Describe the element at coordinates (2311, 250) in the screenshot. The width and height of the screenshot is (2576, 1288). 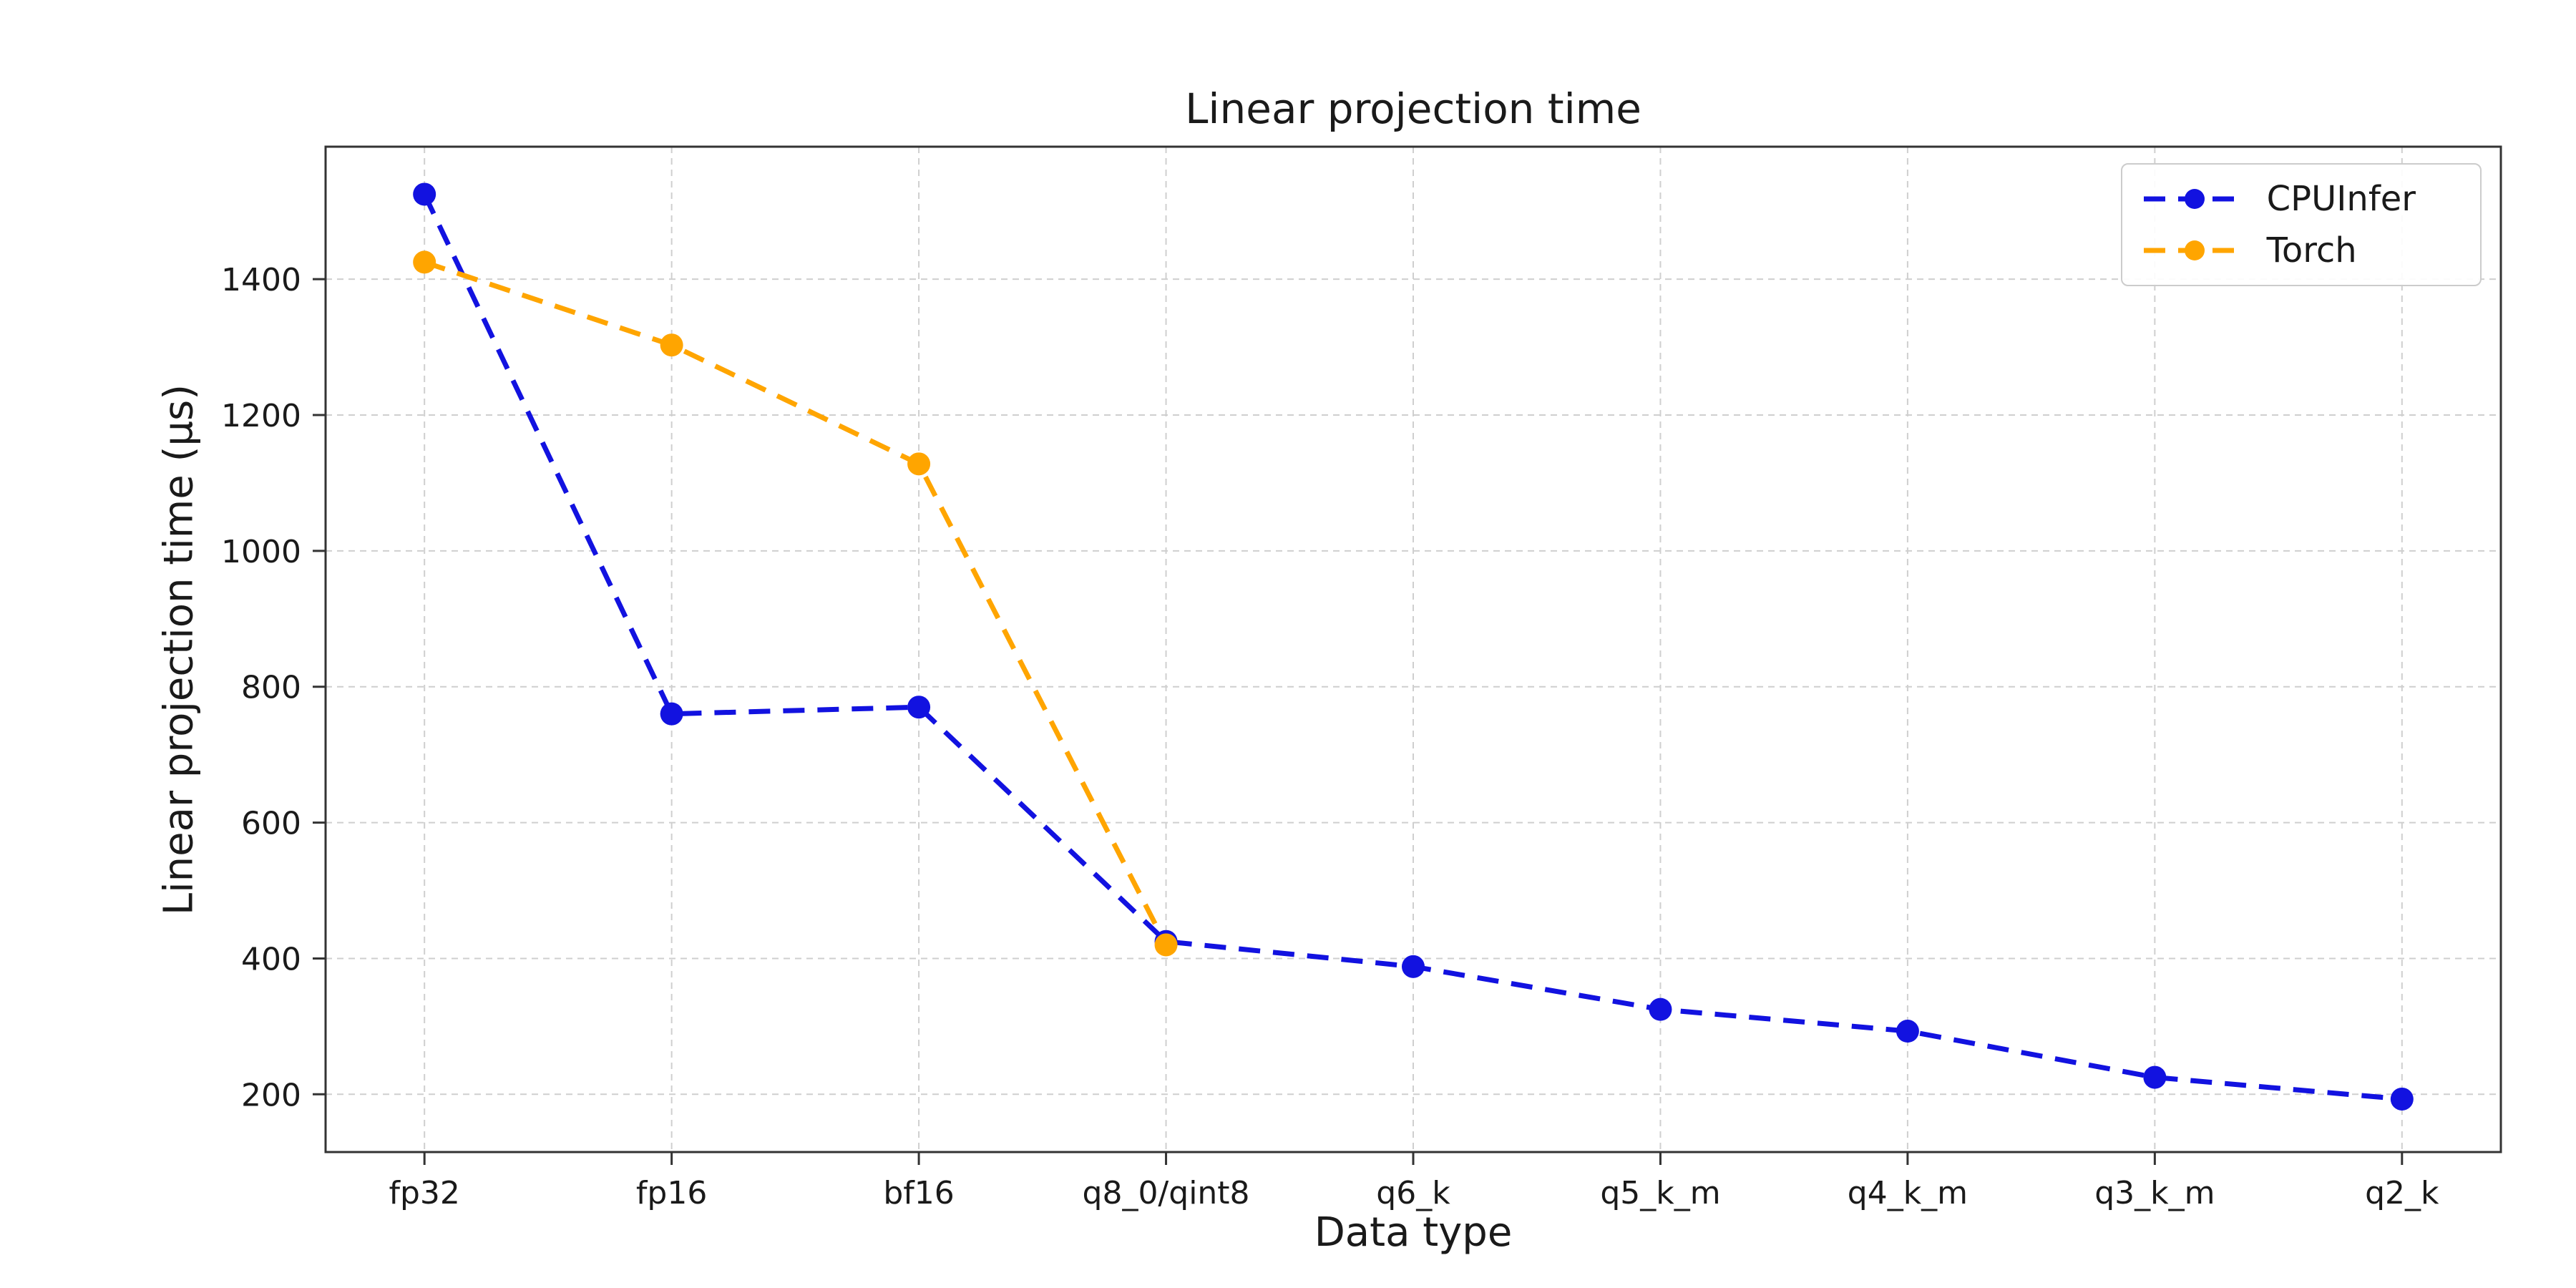
I see `legend-label-torch: Torch` at that location.